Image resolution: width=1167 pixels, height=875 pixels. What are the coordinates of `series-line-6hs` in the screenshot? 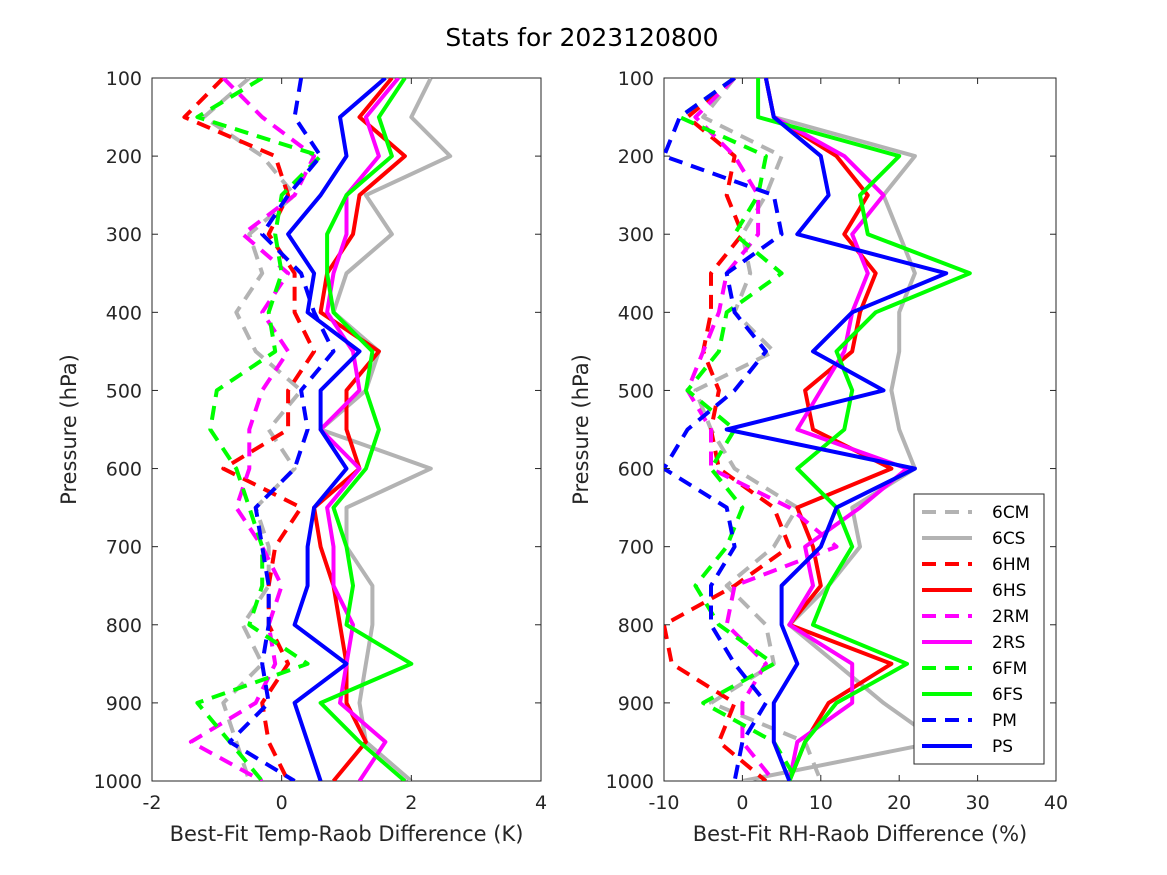 It's located at (828, 429).